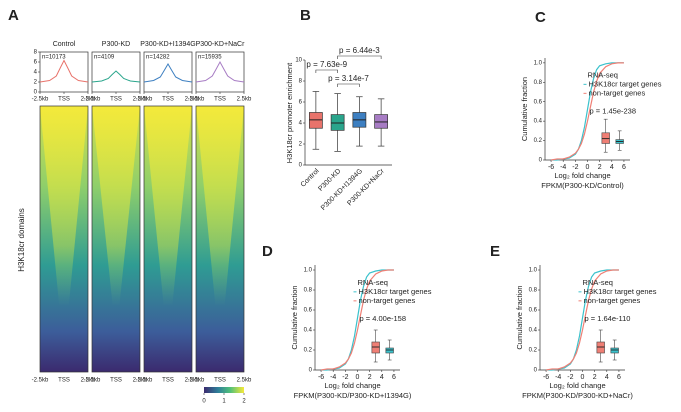 This screenshot has width=681, height=412. What do you see at coordinates (546, 377) in the screenshot?
I see `x-tick-label: -6` at bounding box center [546, 377].